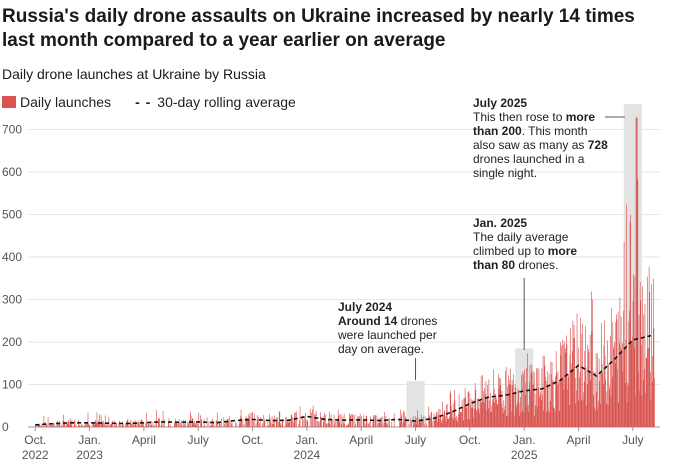  I want to click on annotation-jul2025-pre: This then rose to, so click(519, 117).